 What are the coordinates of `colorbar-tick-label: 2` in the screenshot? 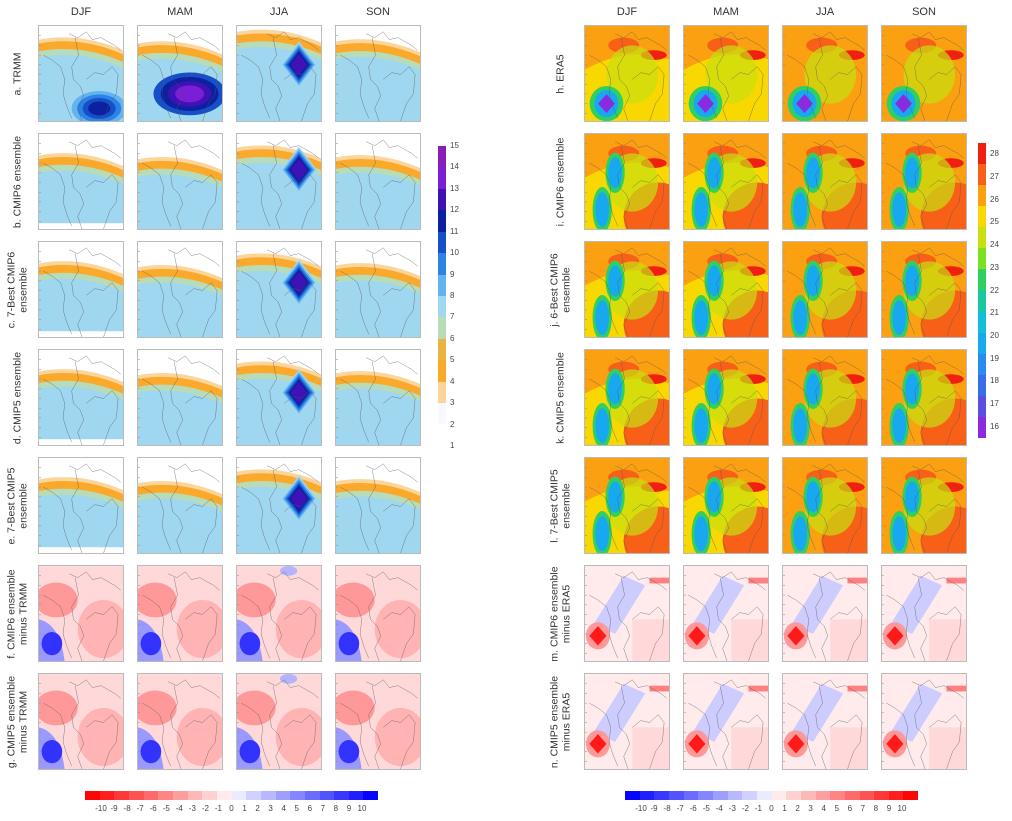 It's located at (797, 808).